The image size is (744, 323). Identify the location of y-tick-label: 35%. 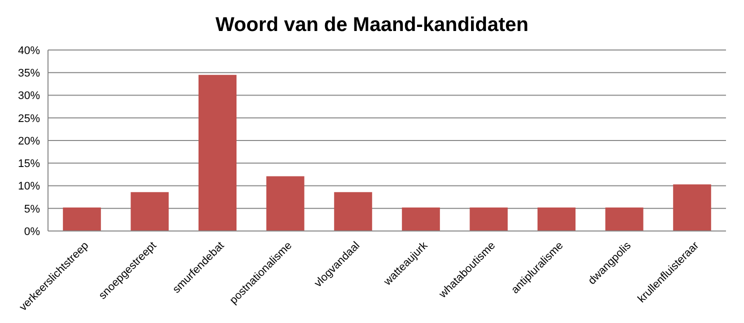
(29, 74).